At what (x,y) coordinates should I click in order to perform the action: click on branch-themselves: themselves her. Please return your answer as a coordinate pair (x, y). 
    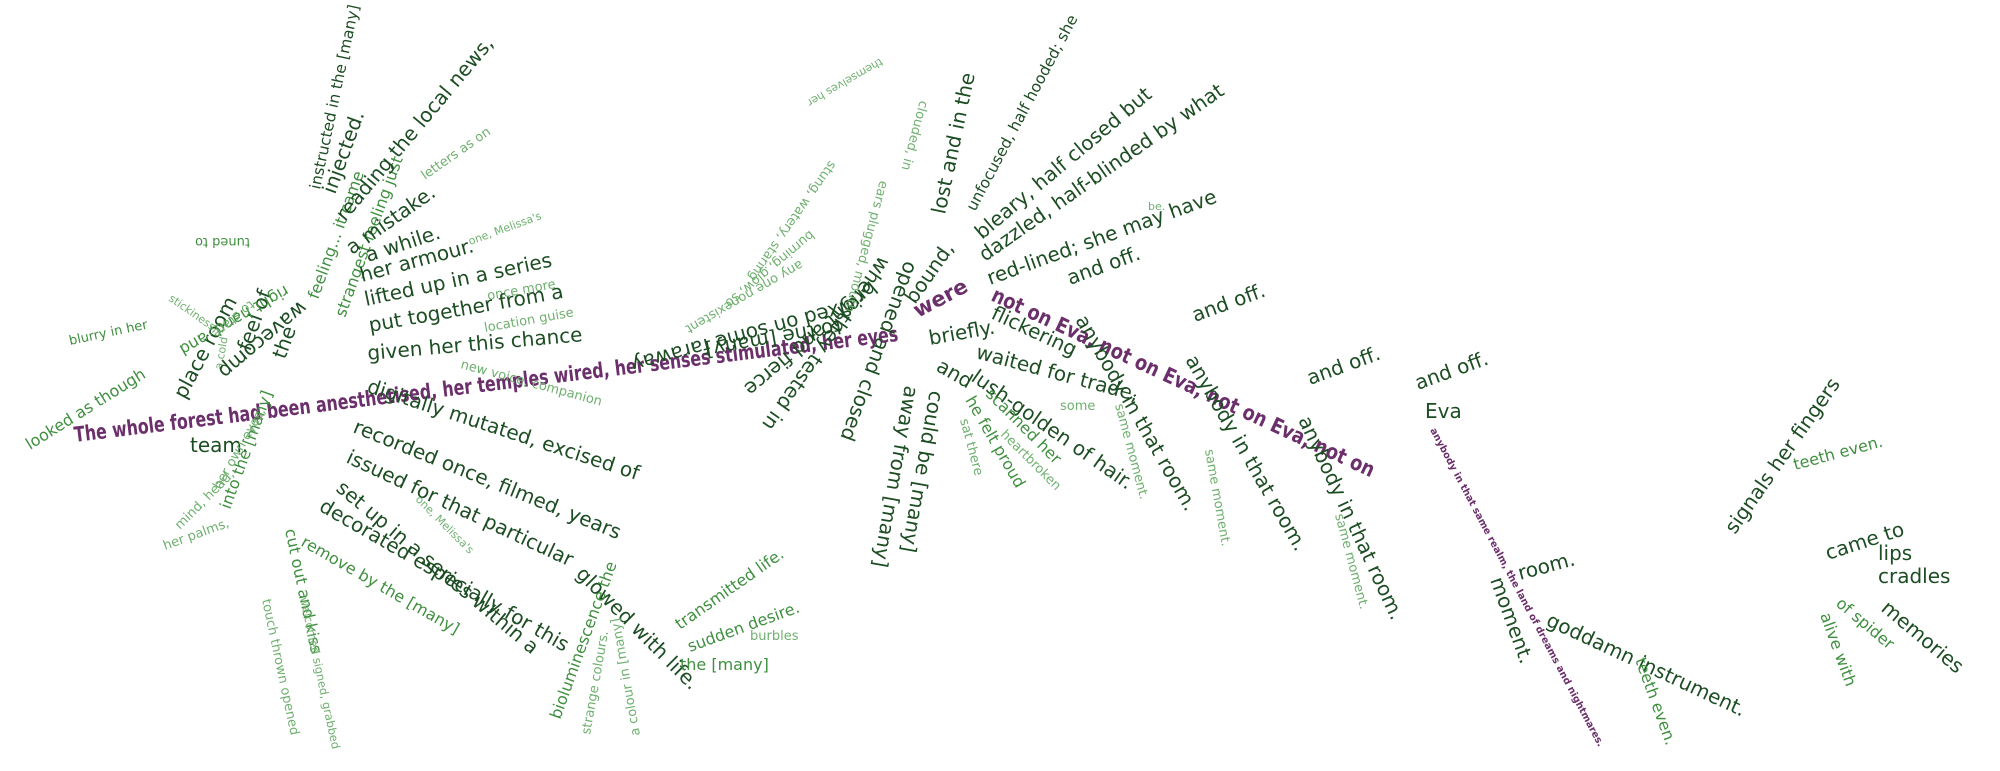
    Looking at the image, I should click on (844, 82).